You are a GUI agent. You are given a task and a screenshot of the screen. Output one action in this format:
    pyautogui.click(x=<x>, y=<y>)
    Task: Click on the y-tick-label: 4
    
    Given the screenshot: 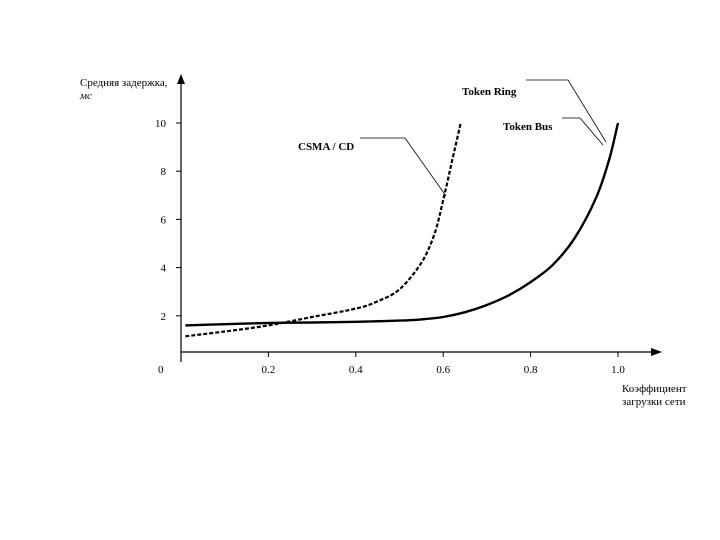 What is the action you would take?
    pyautogui.click(x=164, y=269)
    